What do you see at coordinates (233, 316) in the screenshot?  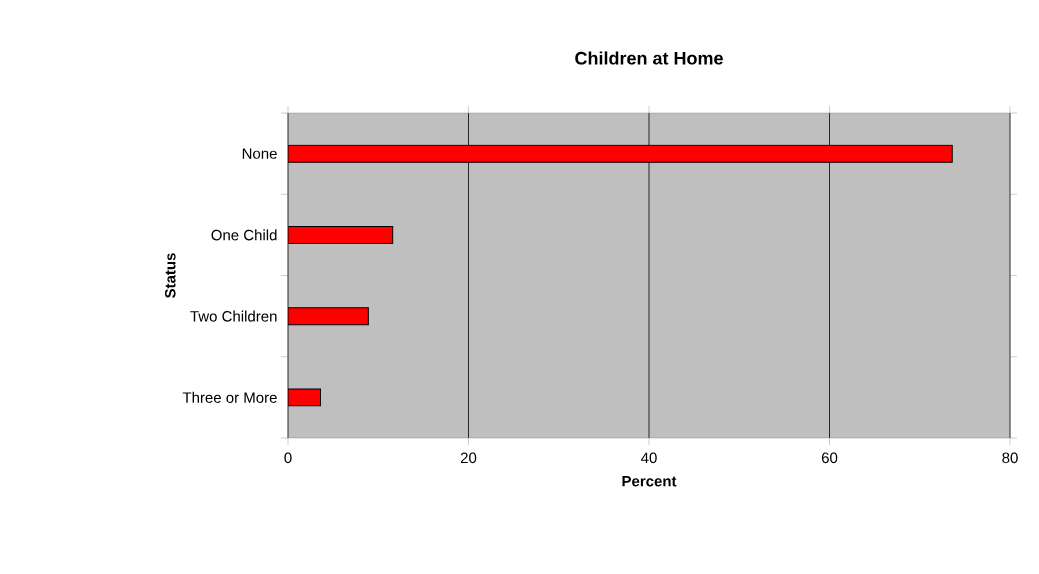 I see `y-tick-label: Two Children` at bounding box center [233, 316].